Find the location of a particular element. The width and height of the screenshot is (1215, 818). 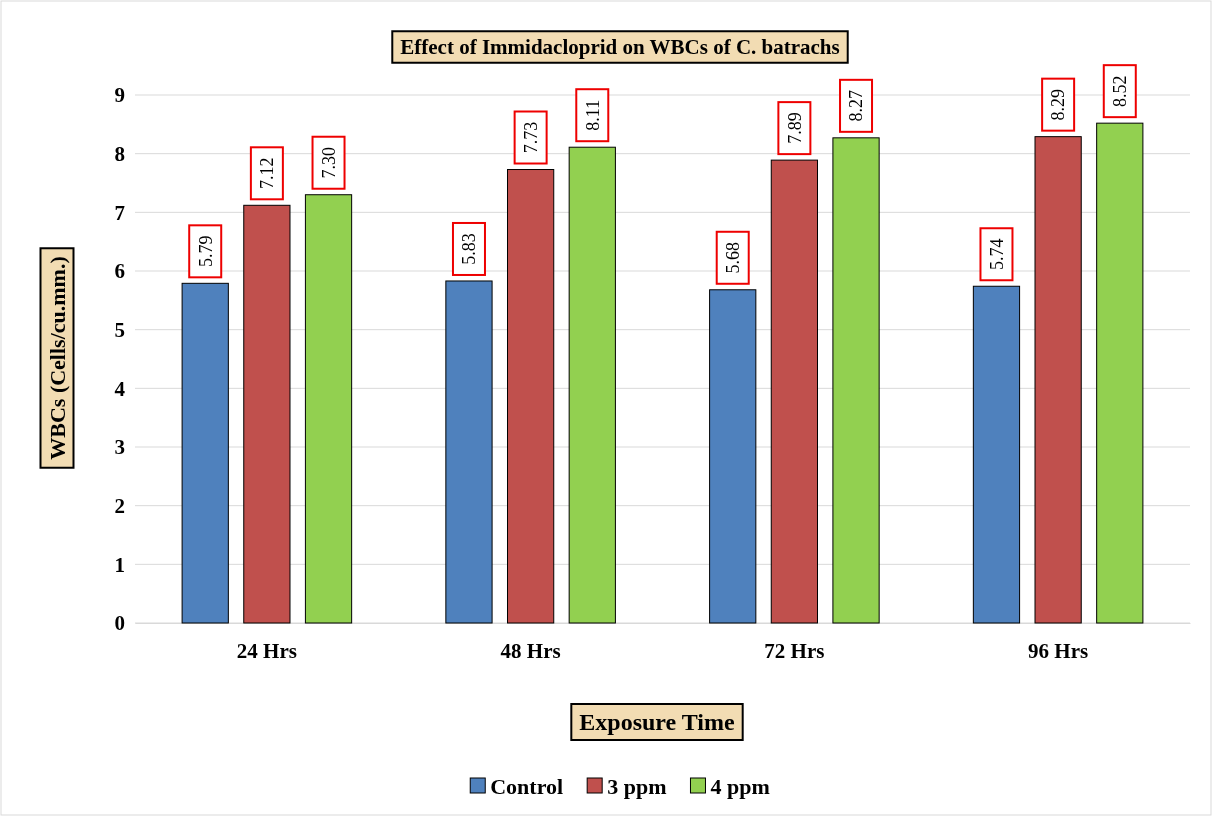

data-label: 7.30 is located at coordinates (328, 162).